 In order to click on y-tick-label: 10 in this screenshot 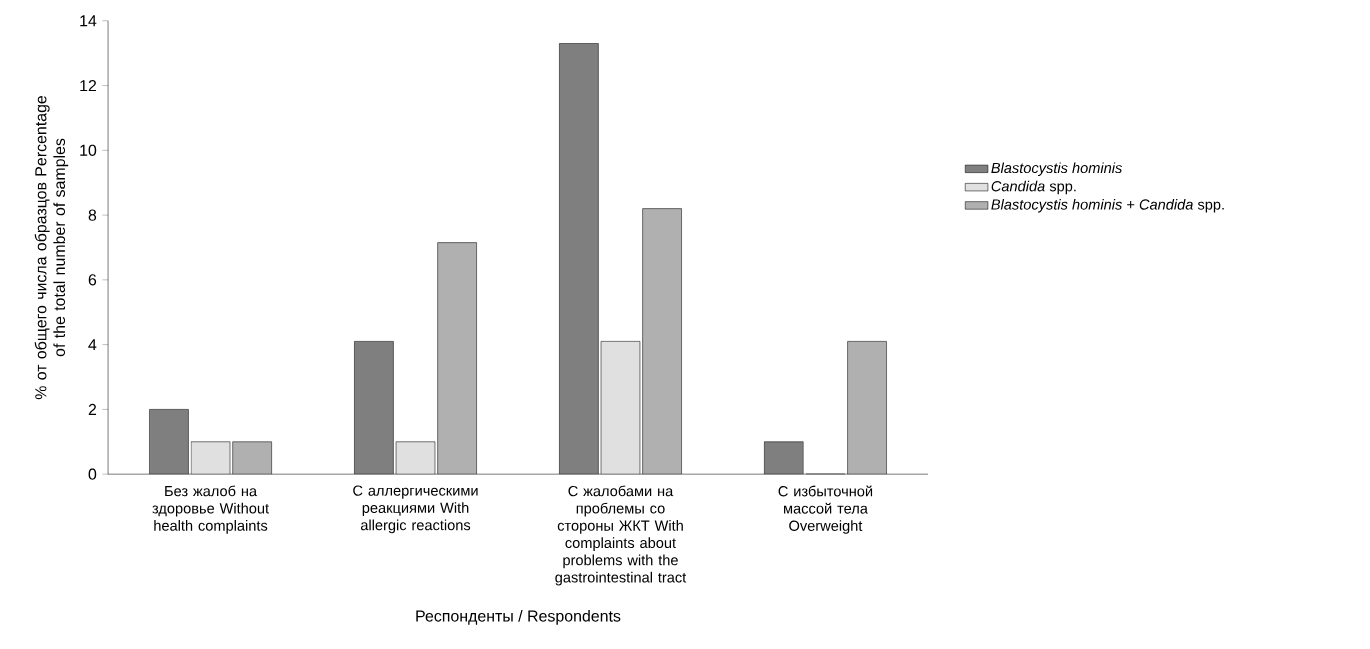, I will do `click(88, 150)`.